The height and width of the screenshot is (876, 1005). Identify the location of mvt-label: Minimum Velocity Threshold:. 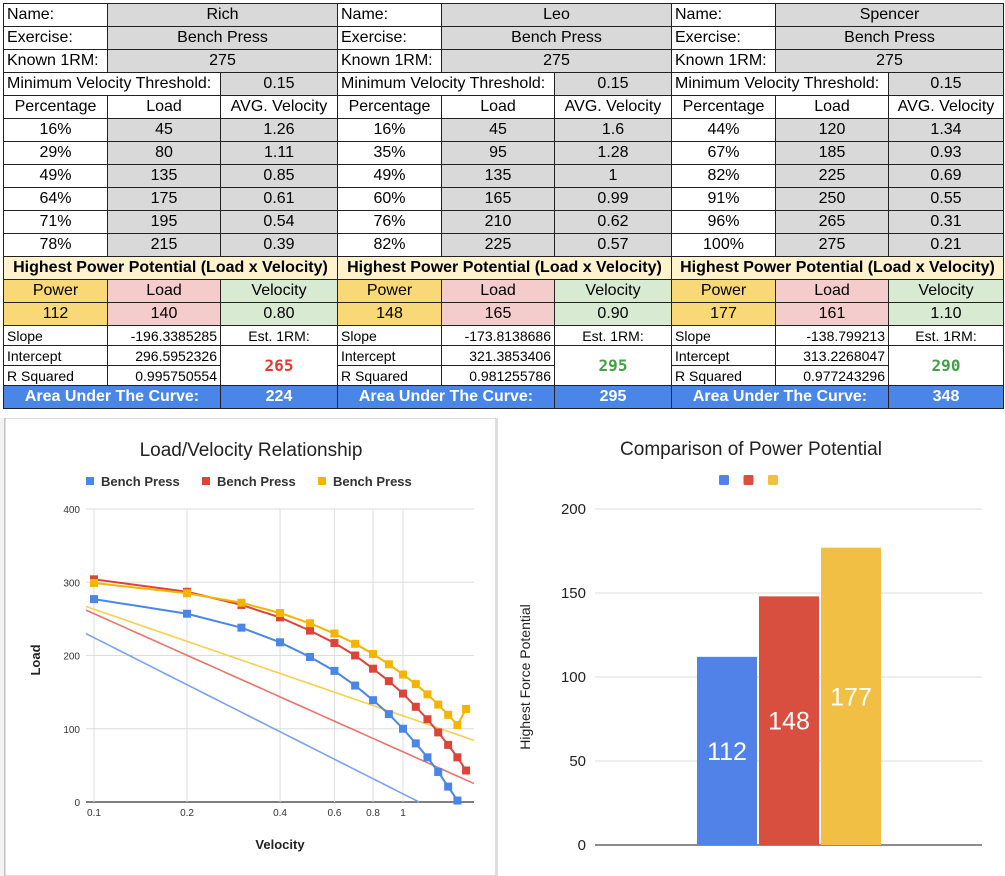
(780, 84).